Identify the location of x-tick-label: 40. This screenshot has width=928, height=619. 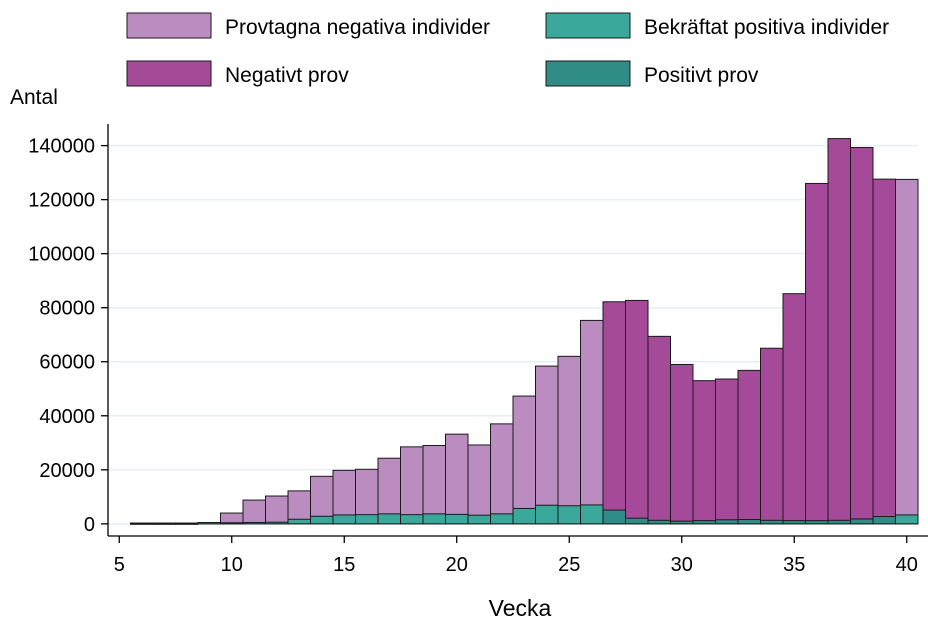
(907, 565).